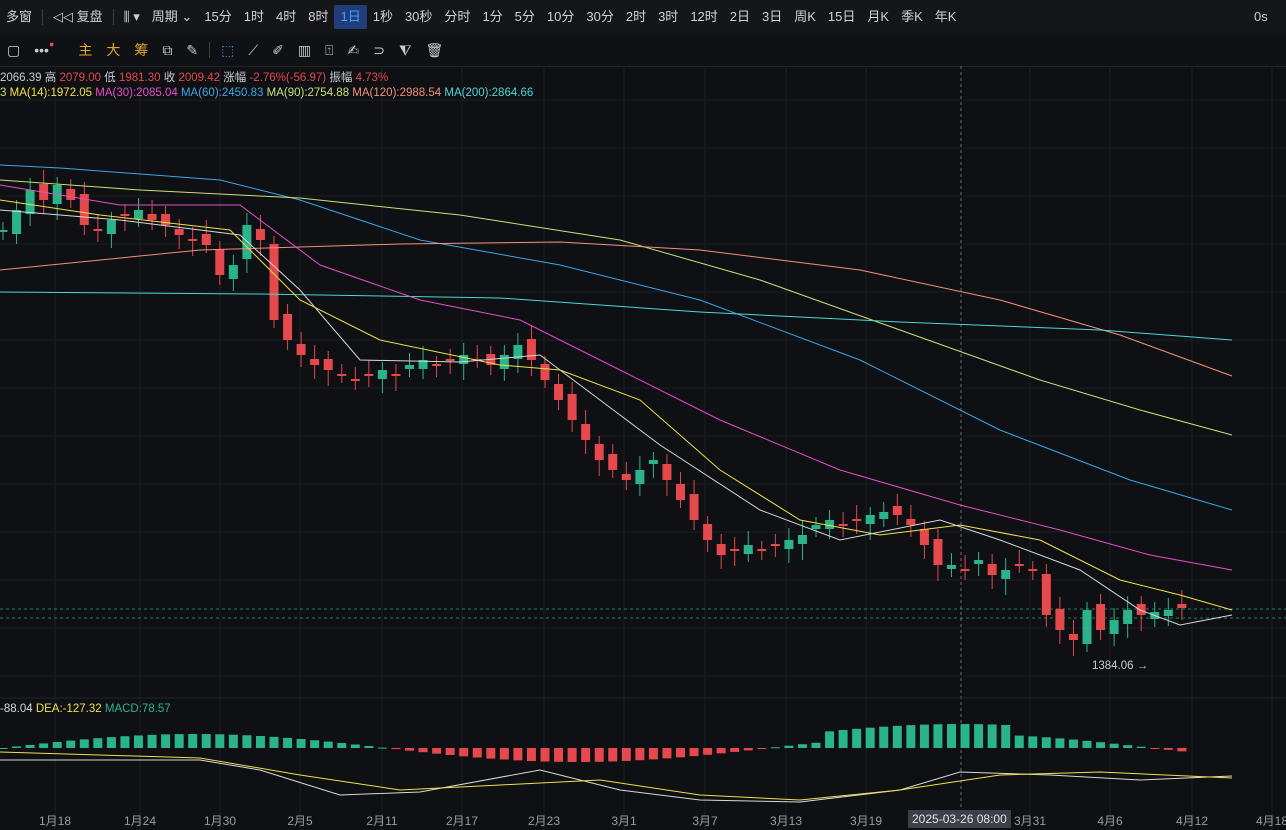 This screenshot has width=1286, height=830. What do you see at coordinates (286, 16) in the screenshot?
I see `period-4h: 4时` at bounding box center [286, 16].